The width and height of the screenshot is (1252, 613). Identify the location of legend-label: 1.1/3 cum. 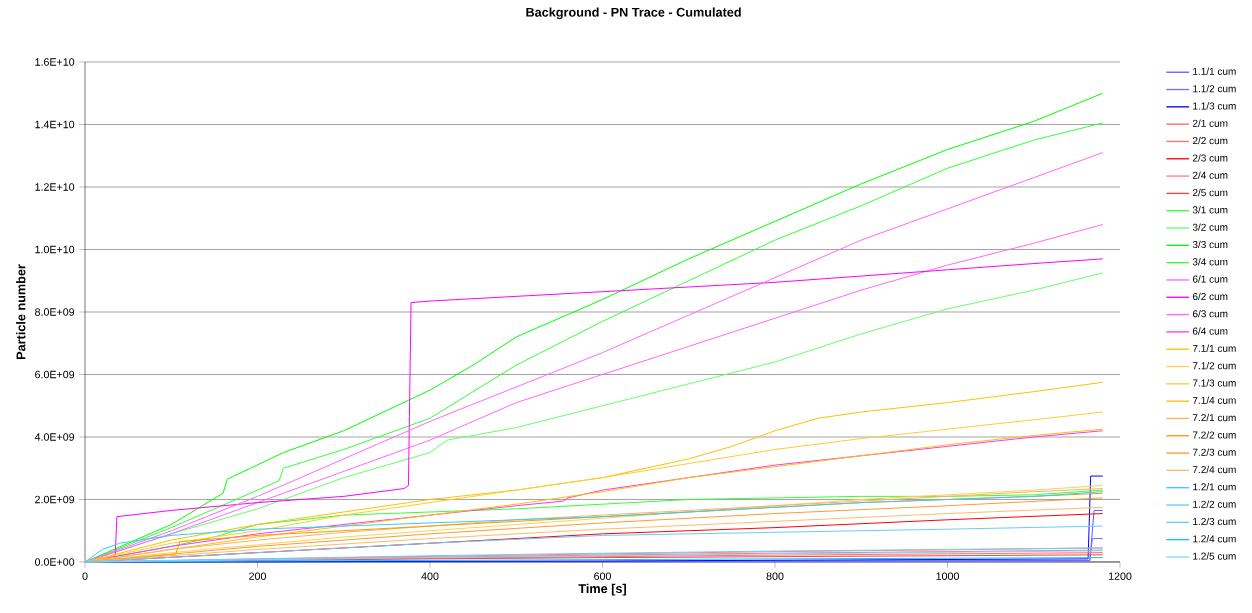
(1214, 106).